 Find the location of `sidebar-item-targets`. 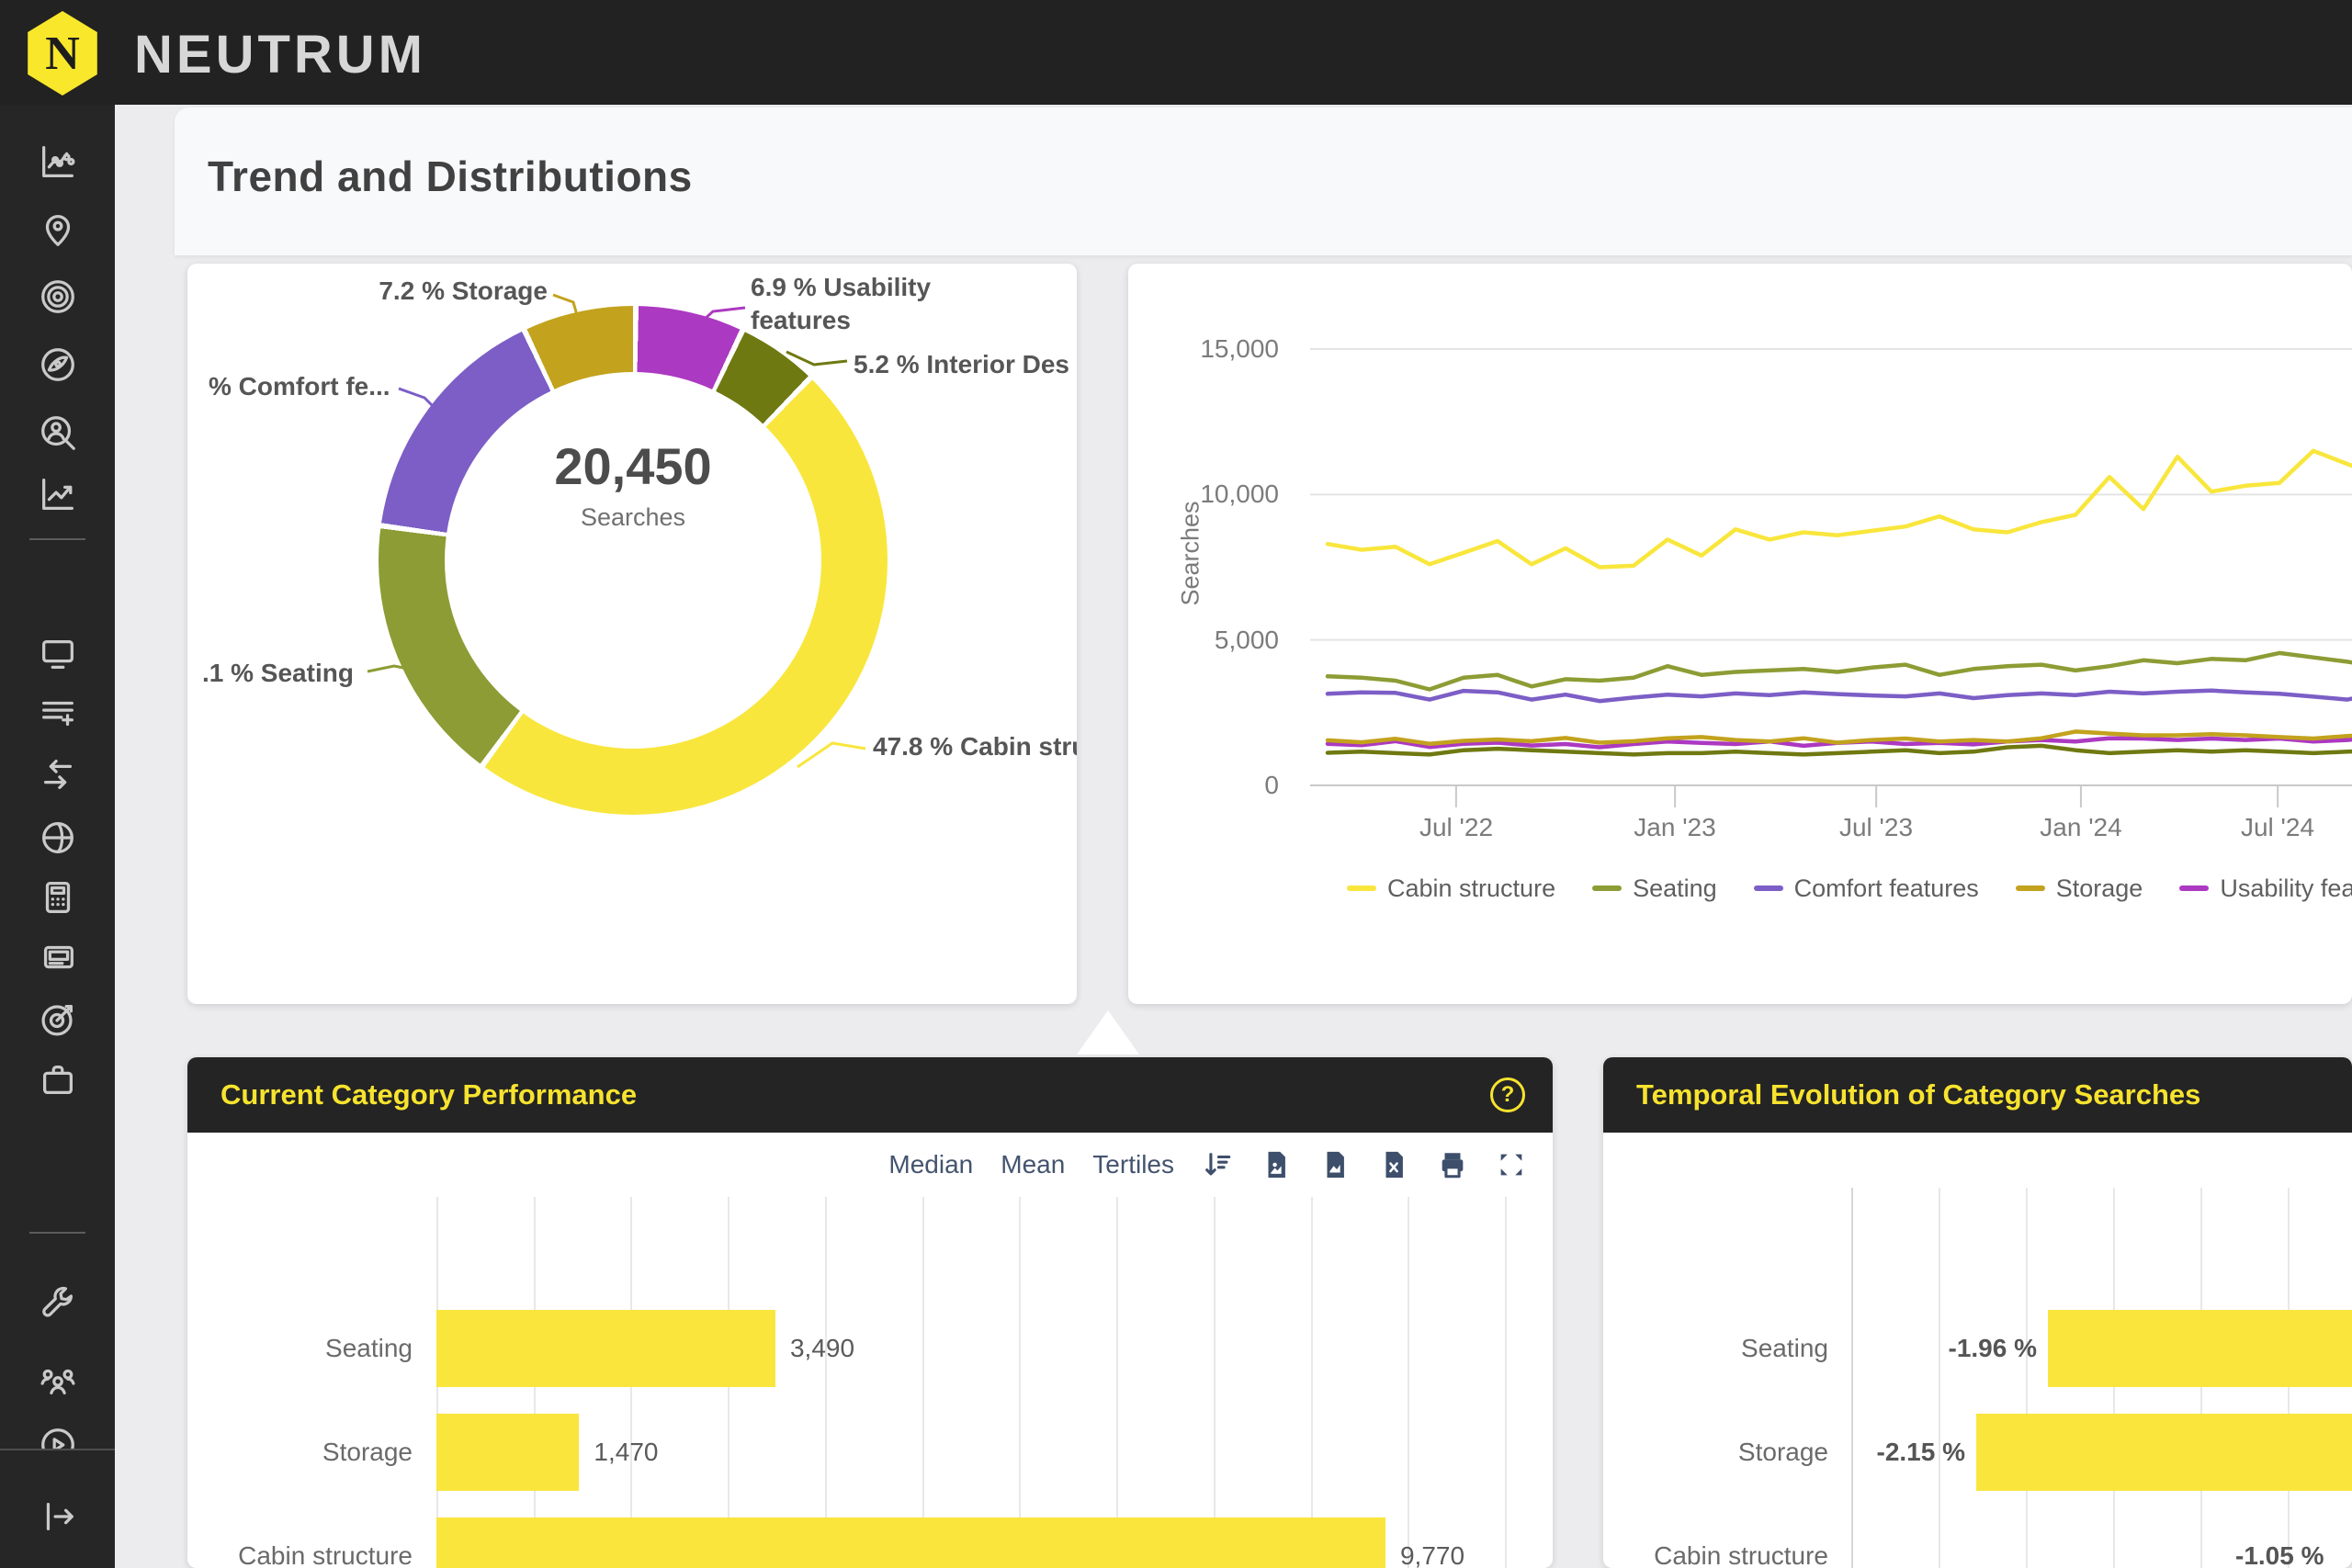

sidebar-item-targets is located at coordinates (58, 297).